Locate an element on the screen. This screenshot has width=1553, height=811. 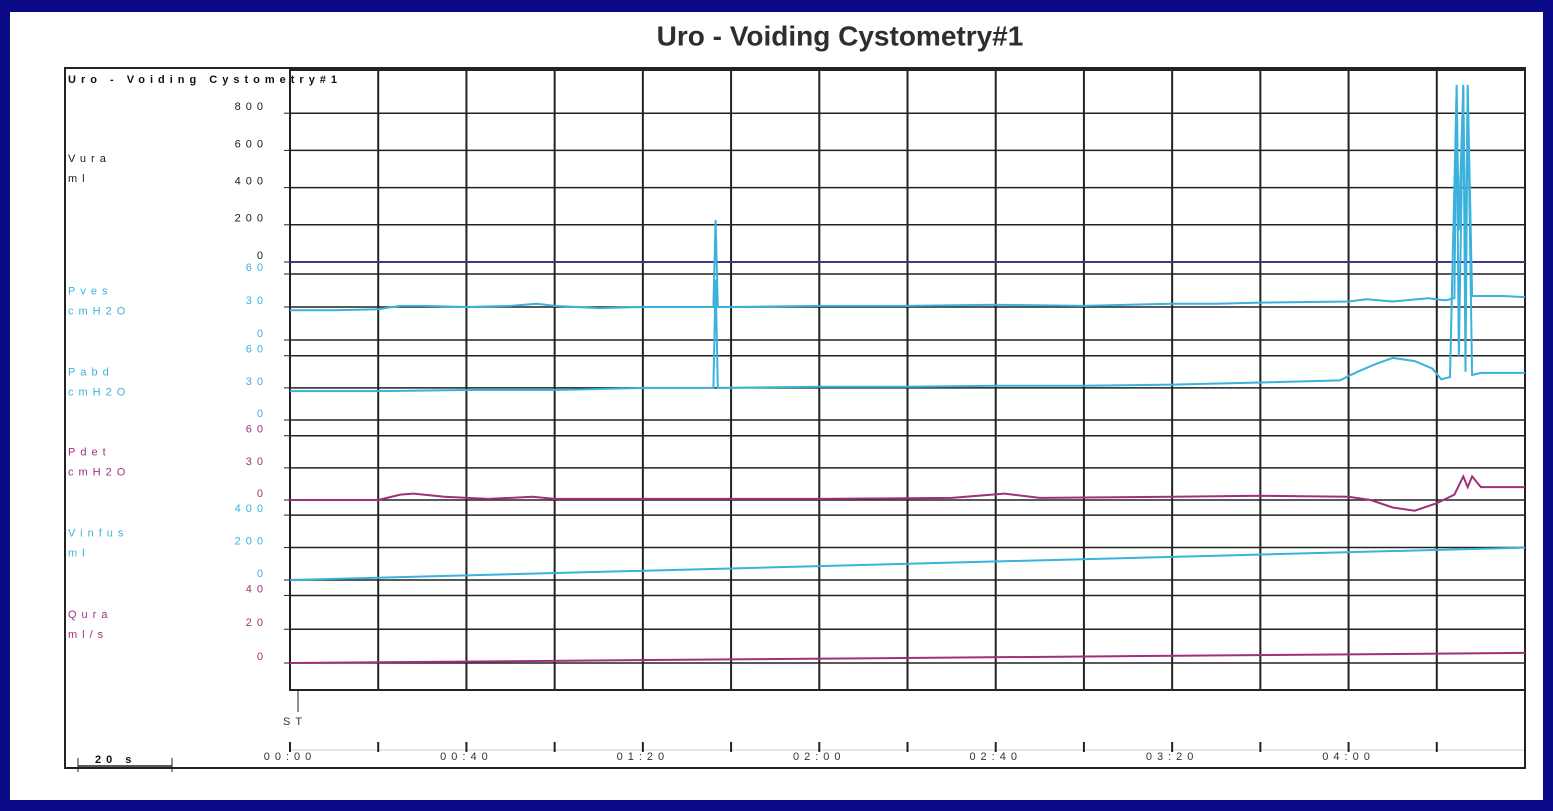
x-tick-label: 00:00 is located at coordinates (290, 757).